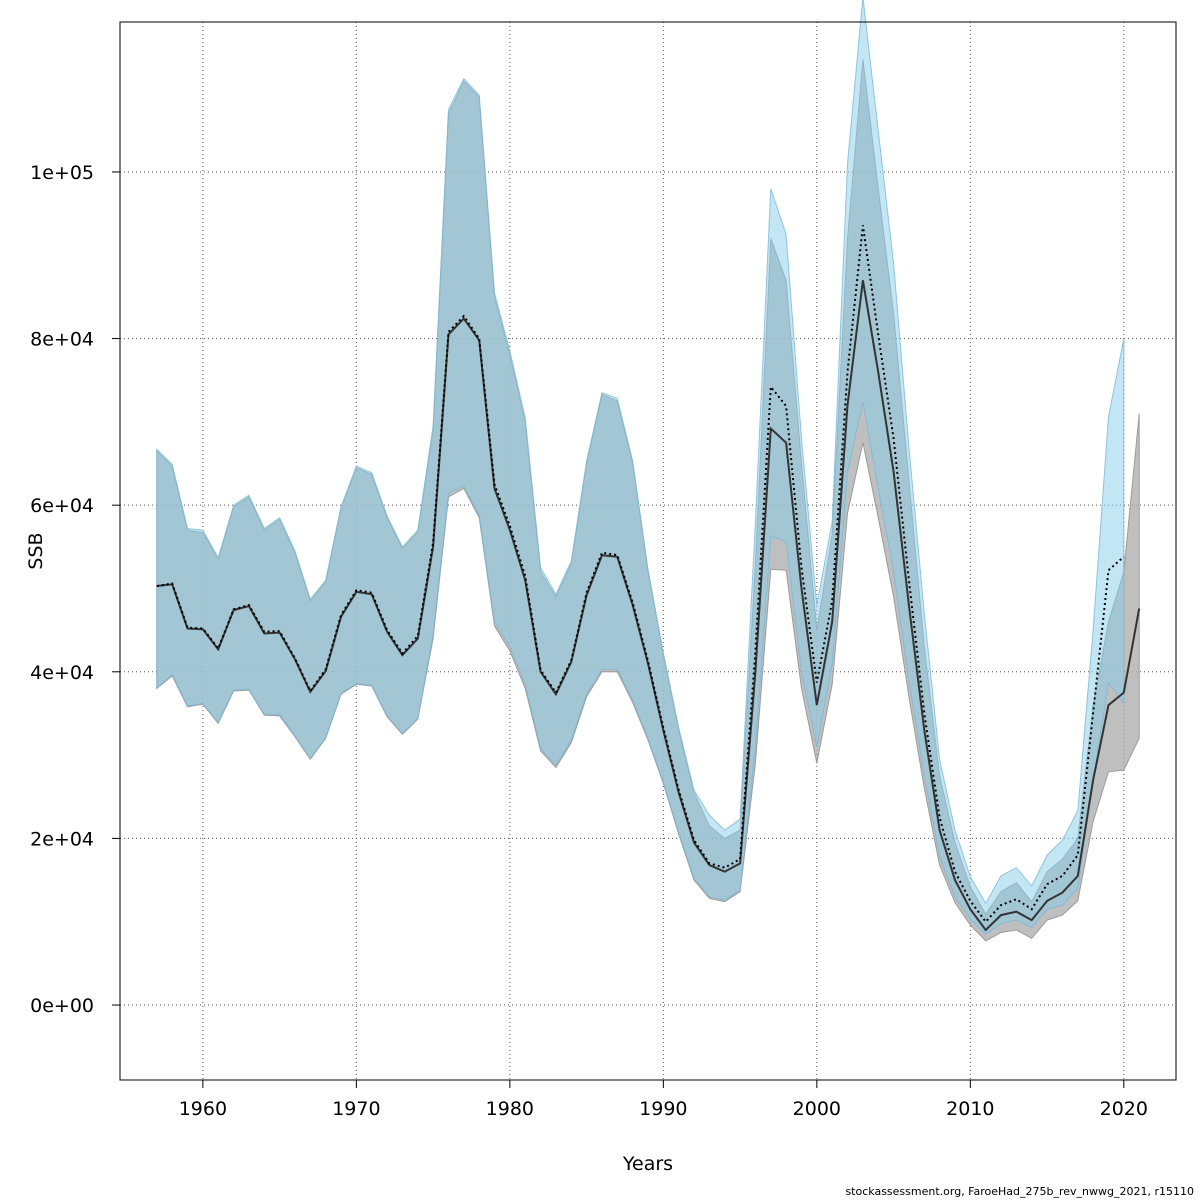 The height and width of the screenshot is (1200, 1200). Describe the element at coordinates (970, 1109) in the screenshot. I see `x-tick-label: 2010` at that location.